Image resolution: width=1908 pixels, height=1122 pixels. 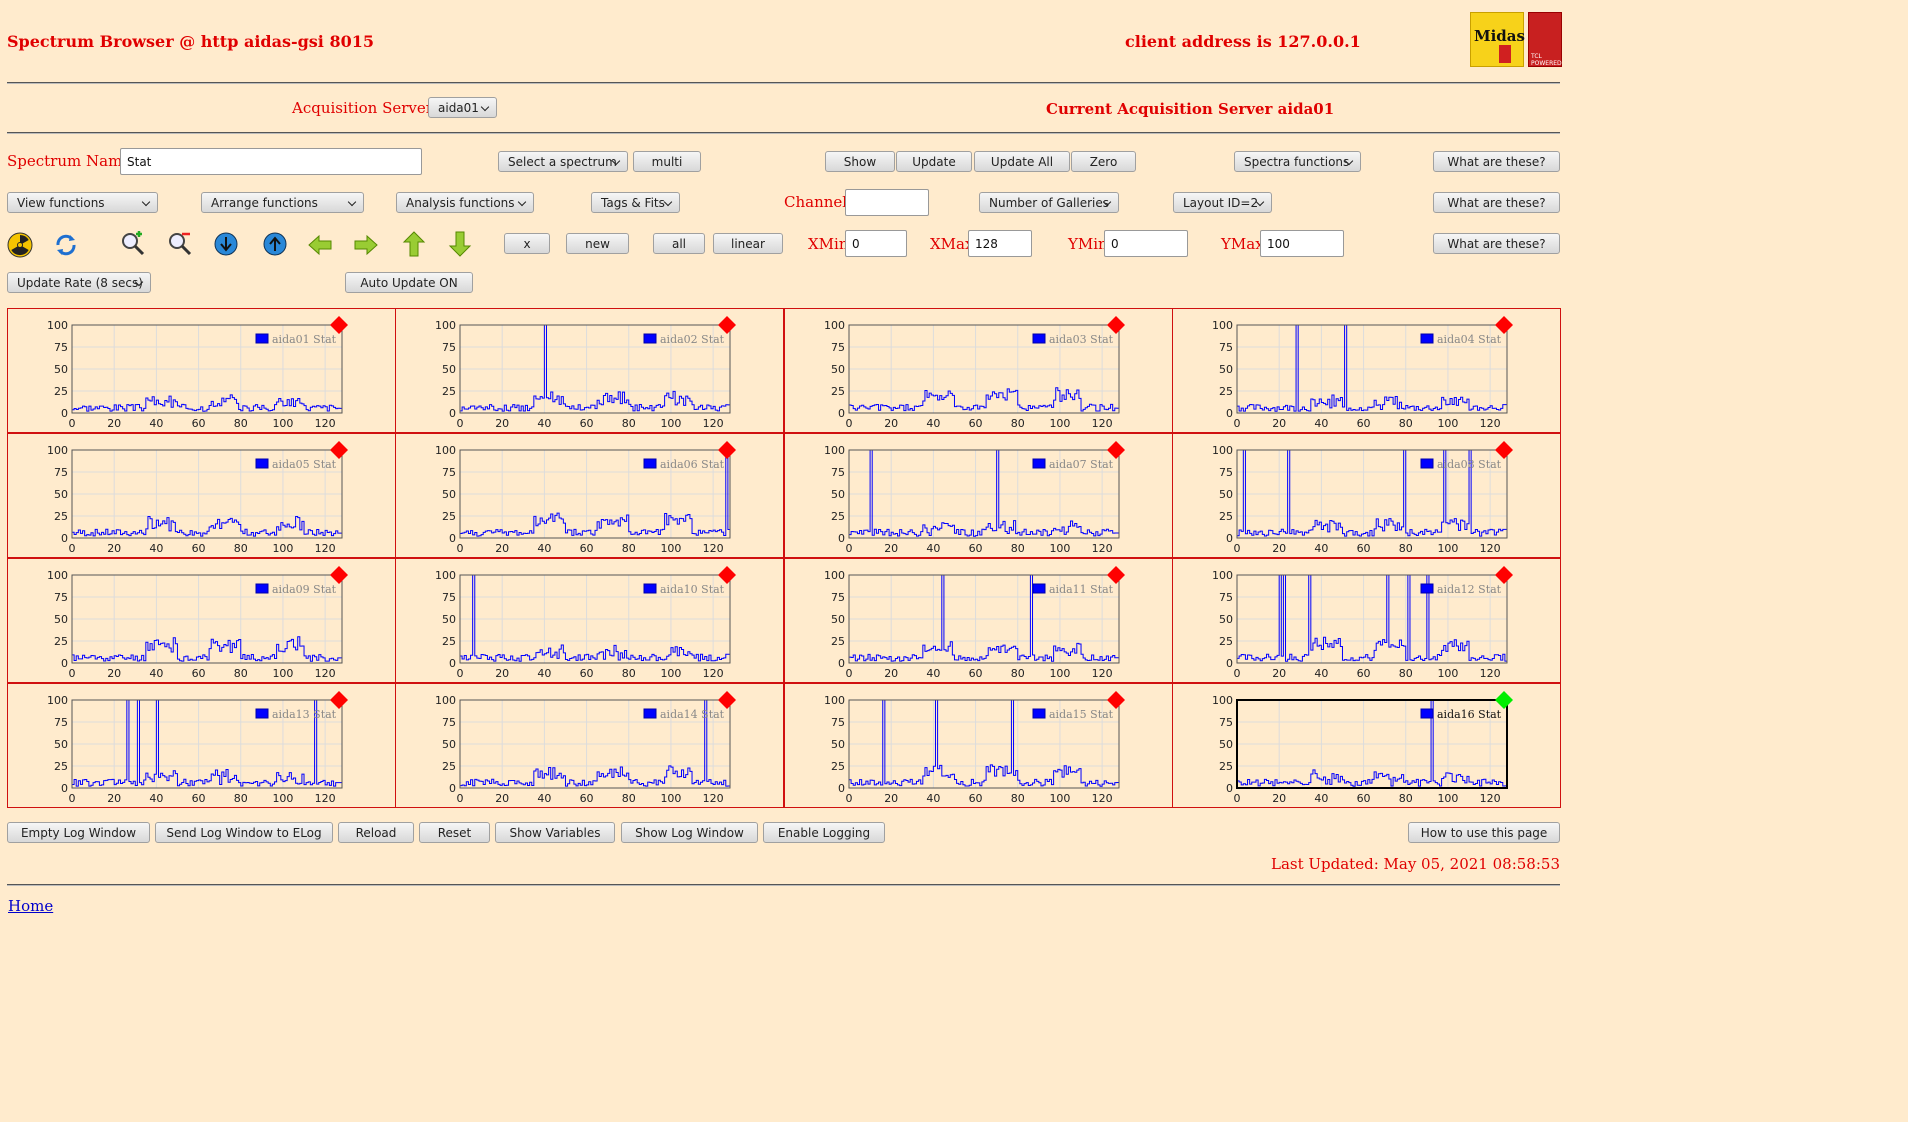 What do you see at coordinates (414, 244) in the screenshot?
I see `arrow-up-icon` at bounding box center [414, 244].